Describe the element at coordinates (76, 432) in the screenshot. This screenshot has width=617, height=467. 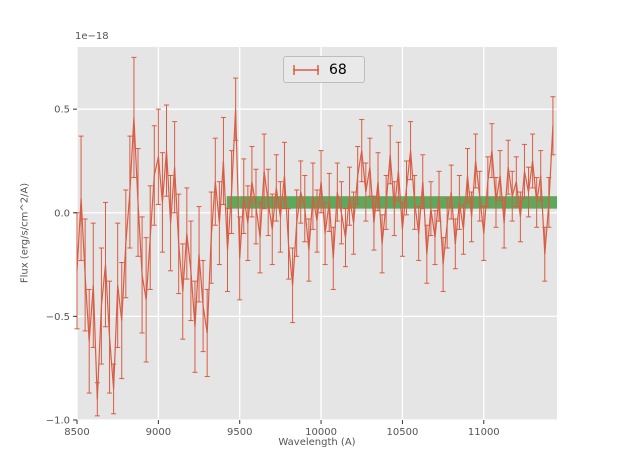
I see `svg-text: 8500` at that location.